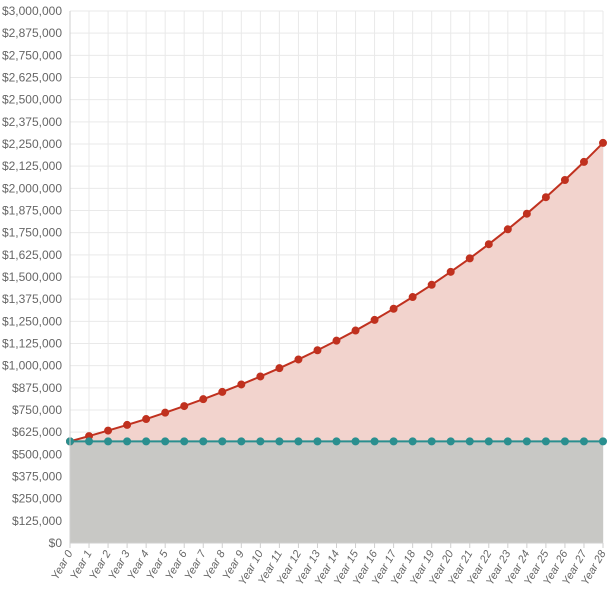 This screenshot has width=609, height=609. I want to click on y-tick-label: $2,750,000, so click(32, 55).